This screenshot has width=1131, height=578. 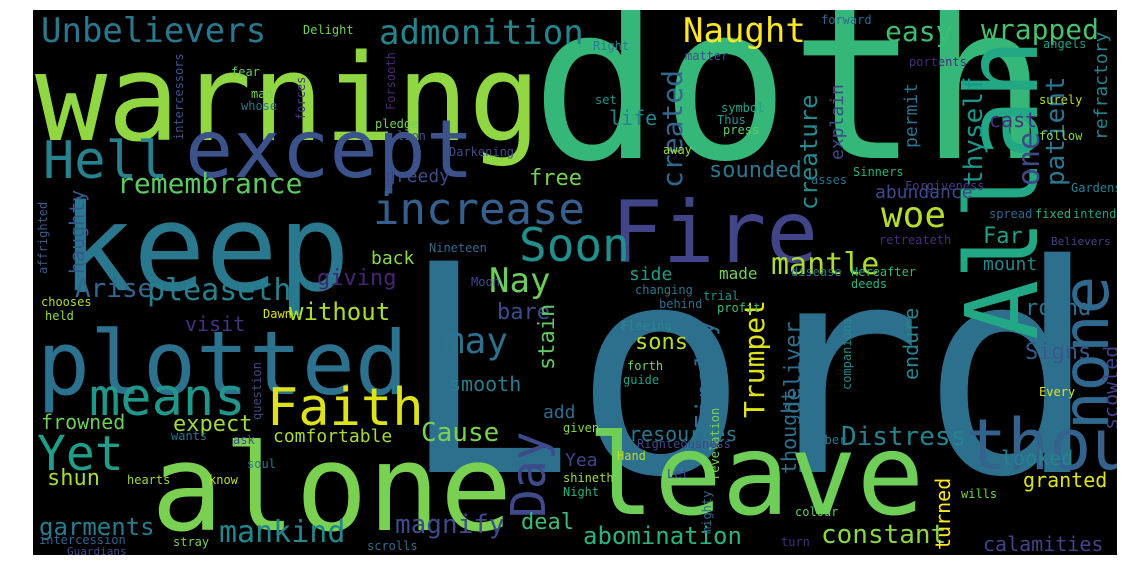 I want to click on word-gardens: Gardens, so click(x=1094, y=188).